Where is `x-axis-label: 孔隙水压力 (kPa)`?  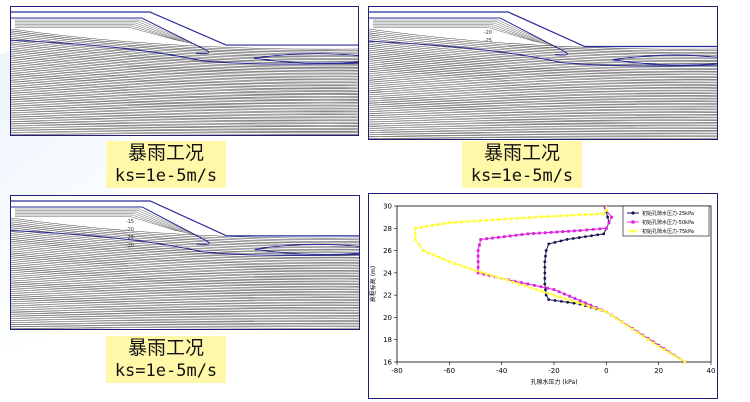
x-axis-label: 孔隙水压力 (kPa) is located at coordinates (553, 382).